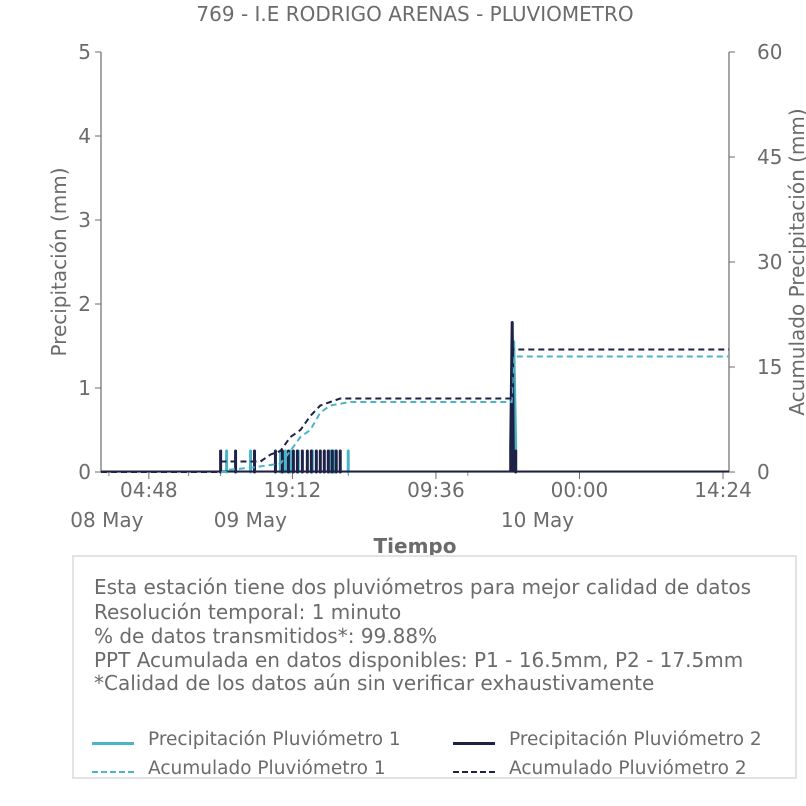 The width and height of the screenshot is (806, 806). I want to click on y-axis-label-right: Acumulado Precipitación (mm), so click(795, 261).